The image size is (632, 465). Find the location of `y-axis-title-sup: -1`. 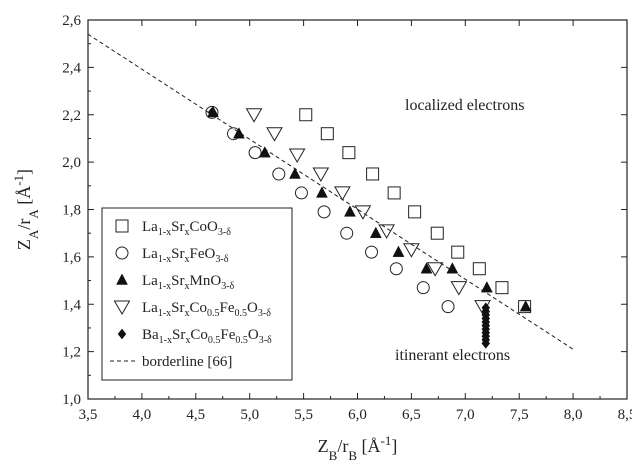

y-axis-title-sup: -1 is located at coordinates (18, 180).